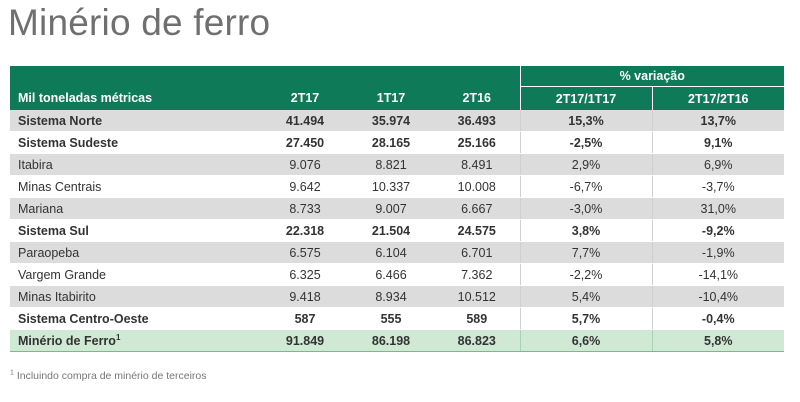 This screenshot has width=800, height=402. Describe the element at coordinates (136, 121) in the screenshot. I see `row-label: Sistema Norte` at that location.